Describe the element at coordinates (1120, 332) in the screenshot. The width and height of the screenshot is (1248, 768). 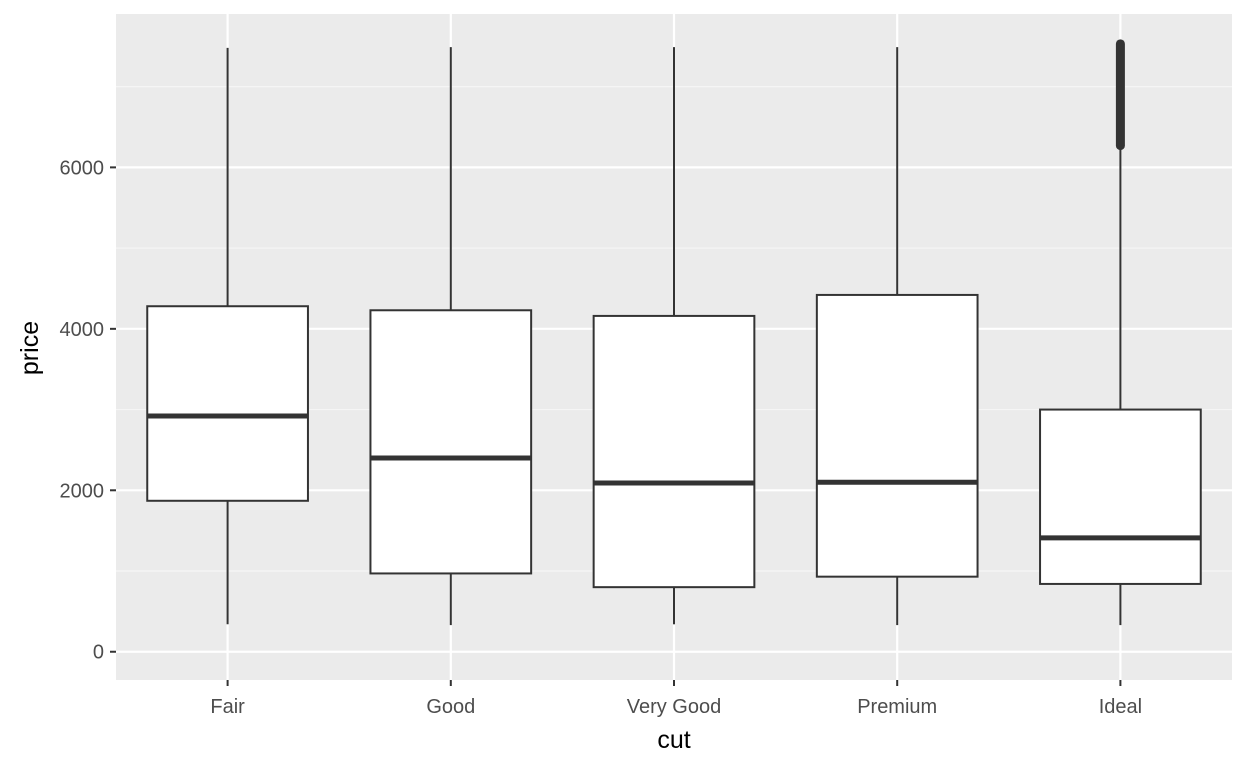
I see `box-ideal` at that location.